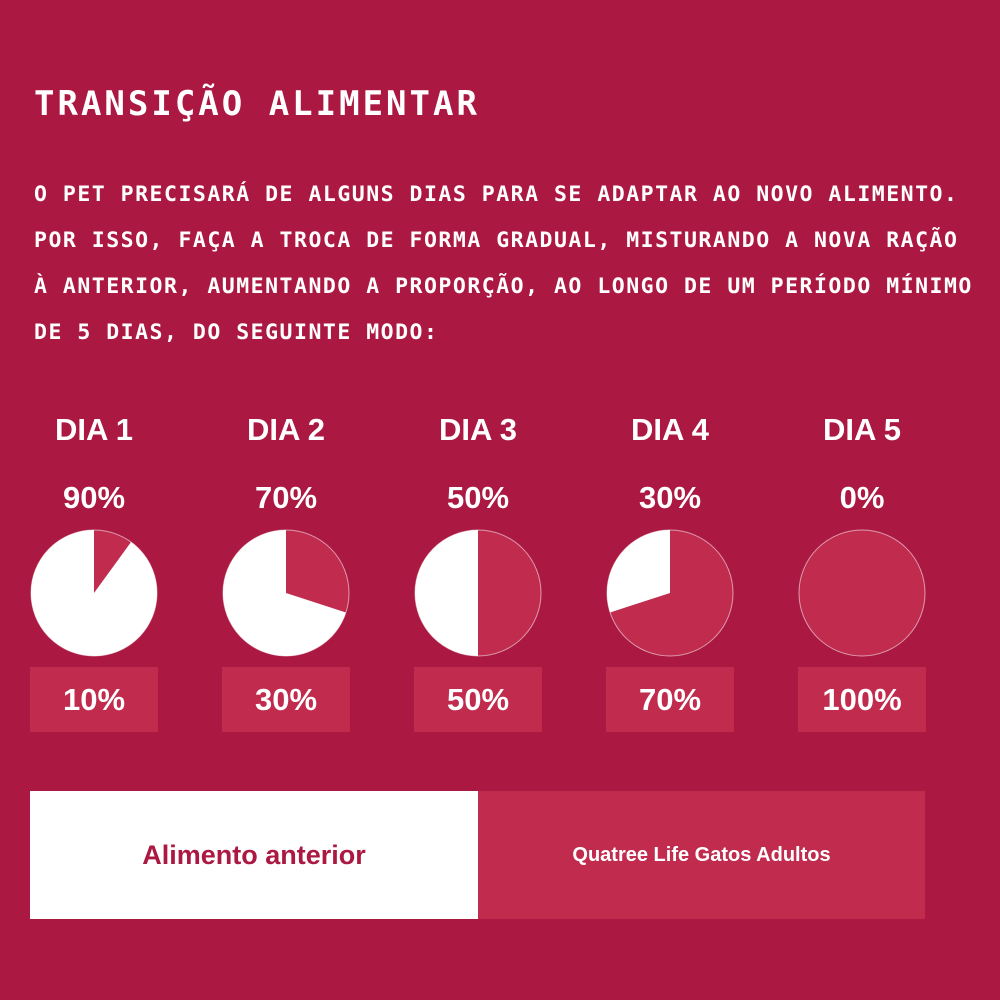 The image size is (1000, 1000). Describe the element at coordinates (701, 855) in the screenshot. I see `legend-new-food: Quatree Life Gatos Adultos` at that location.